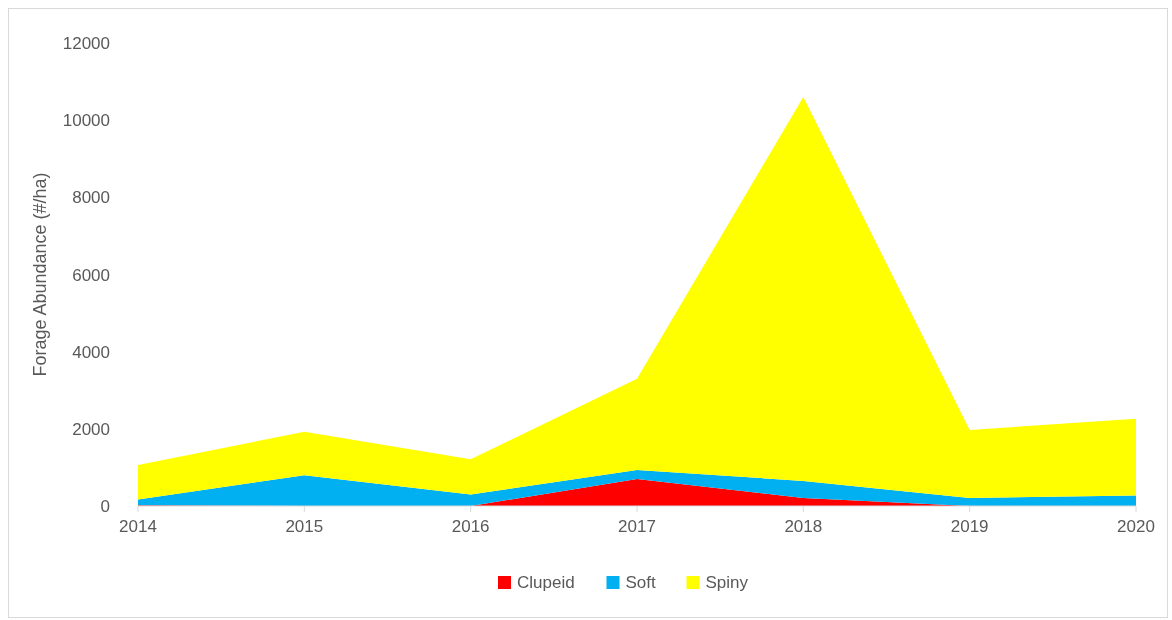 This screenshot has width=1172, height=620. What do you see at coordinates (138, 526) in the screenshot?
I see `x-tick-label: 2014` at bounding box center [138, 526].